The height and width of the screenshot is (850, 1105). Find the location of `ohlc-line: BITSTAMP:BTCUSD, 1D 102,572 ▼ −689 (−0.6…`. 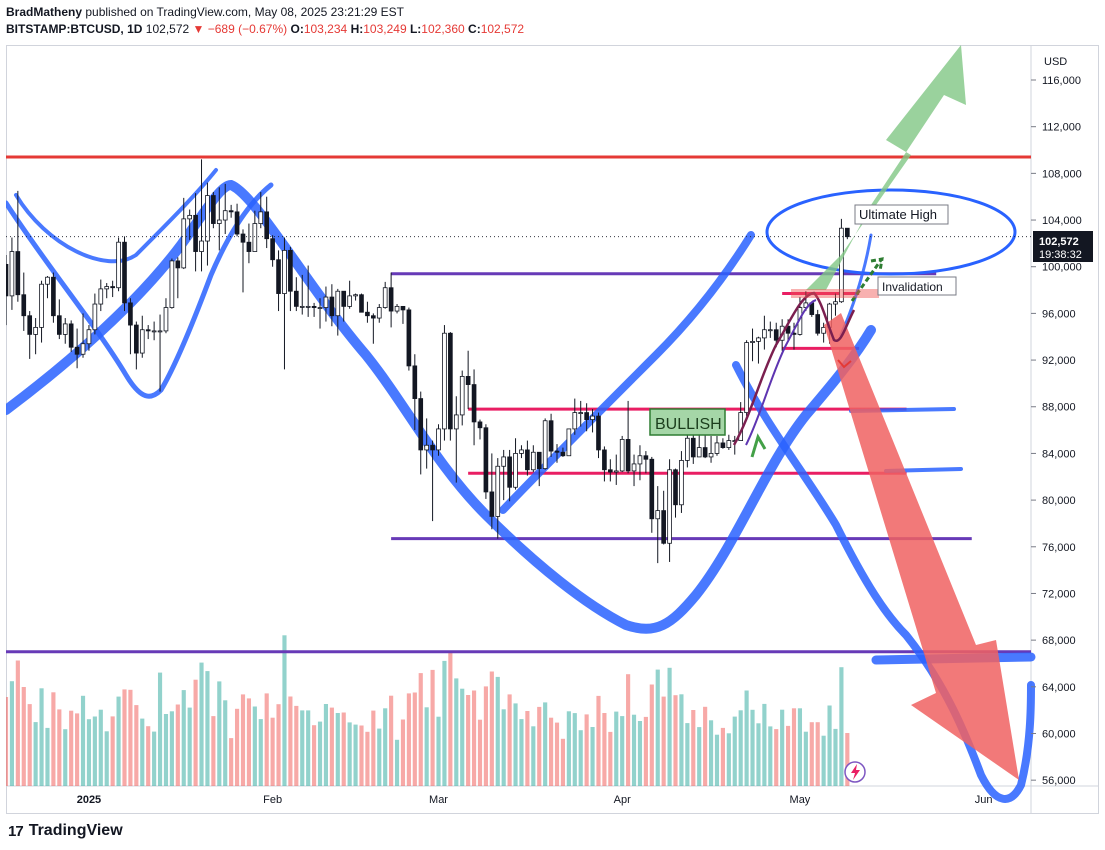

ohlc-line: BITSTAMP:BTCUSD, 1D 102,572 ▼ −689 (−0.6… is located at coordinates (265, 29).